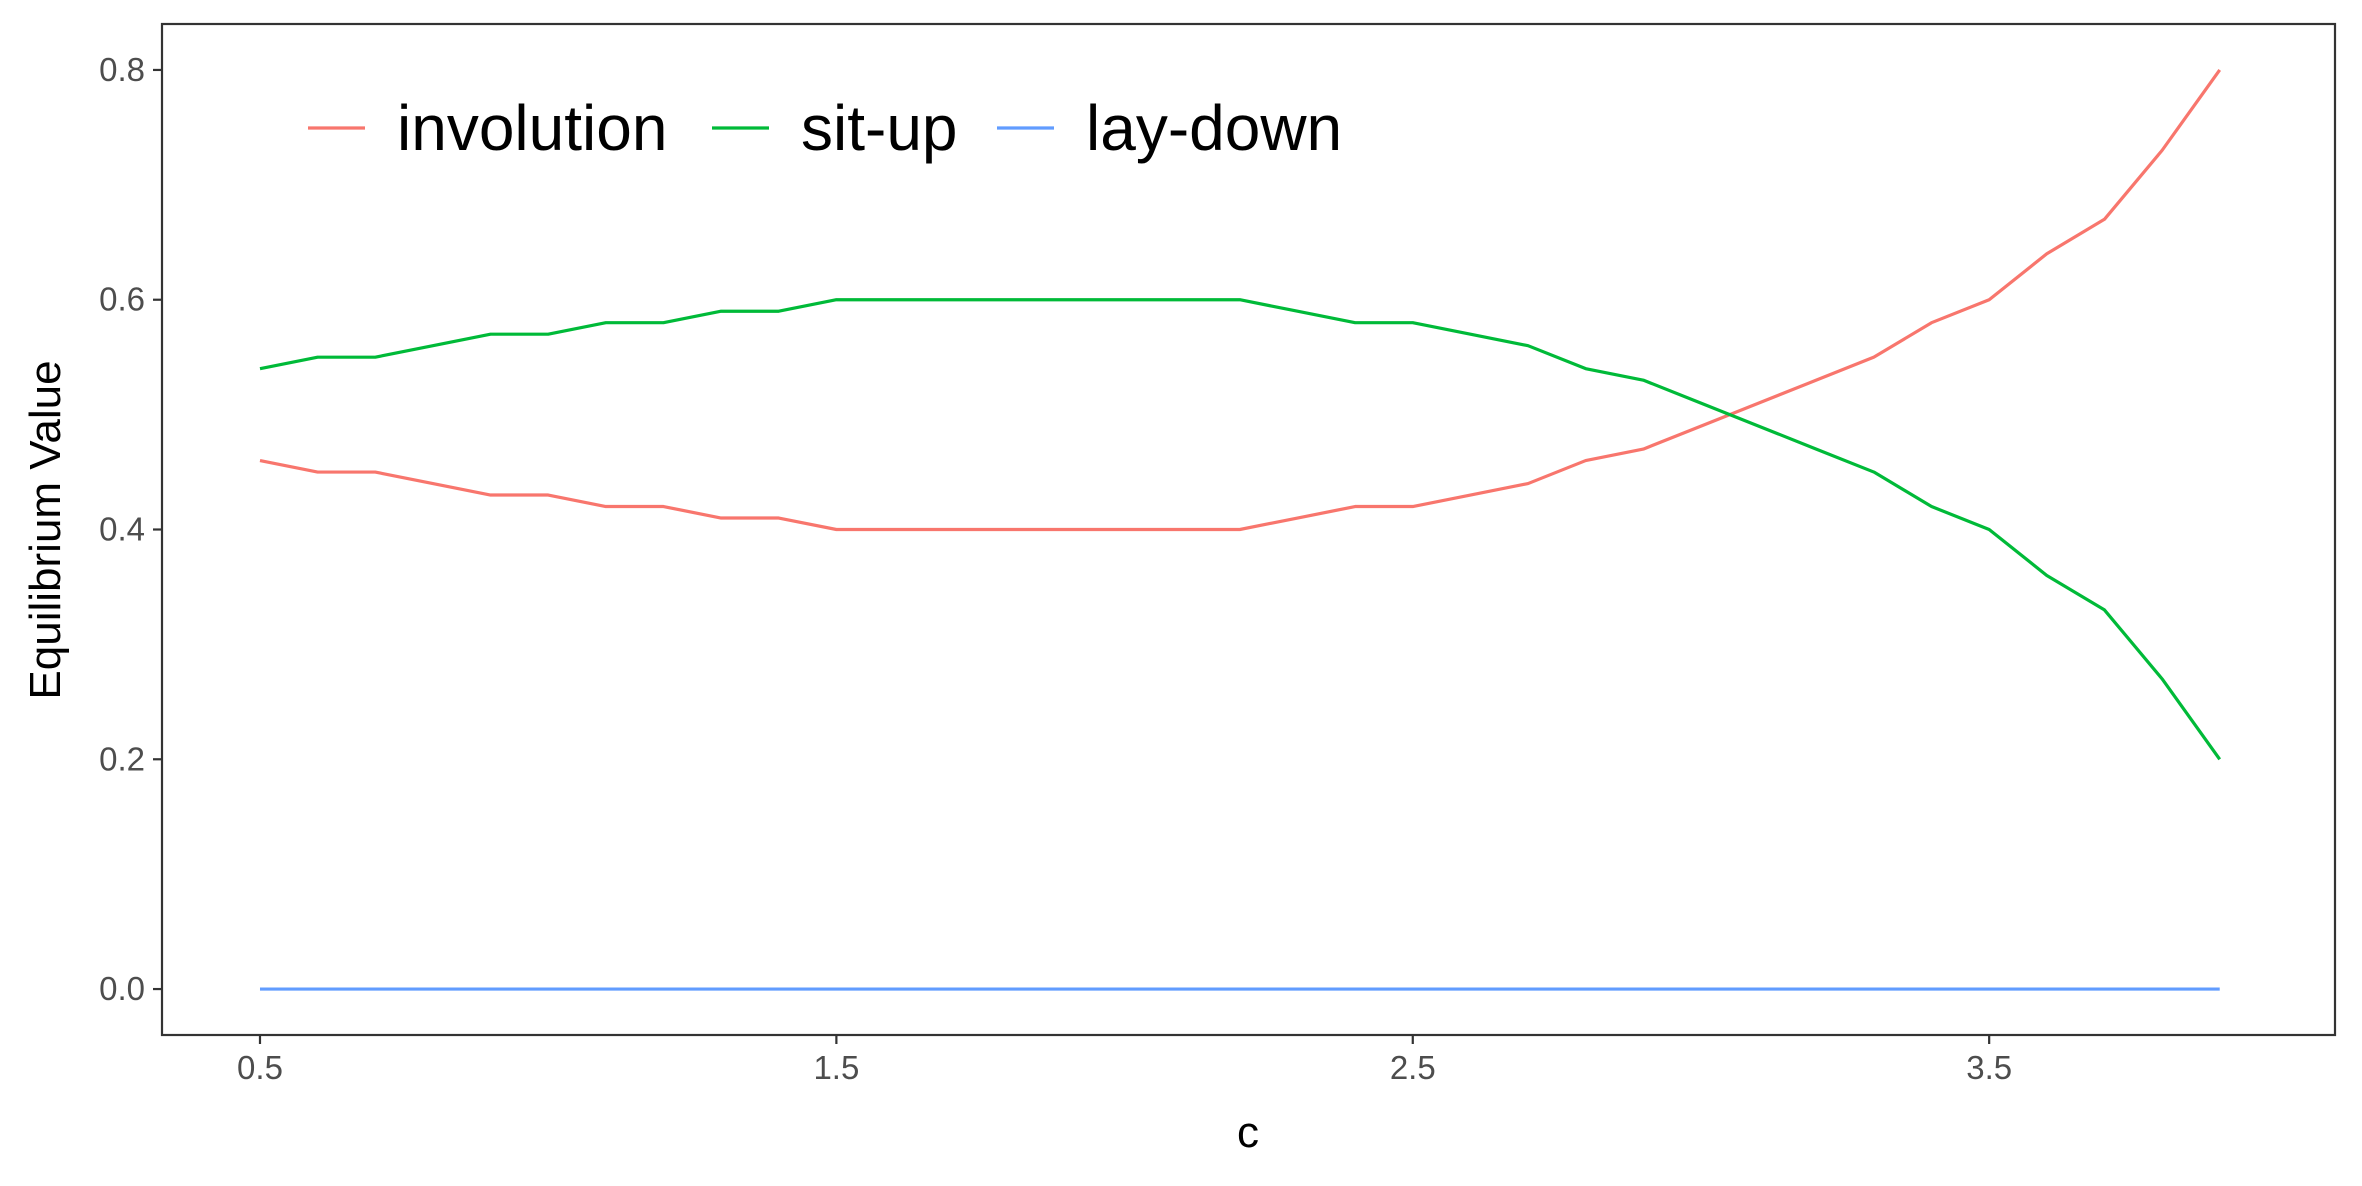  What do you see at coordinates (45, 529) in the screenshot?
I see `y-axis-title: Equilibrium Value` at bounding box center [45, 529].